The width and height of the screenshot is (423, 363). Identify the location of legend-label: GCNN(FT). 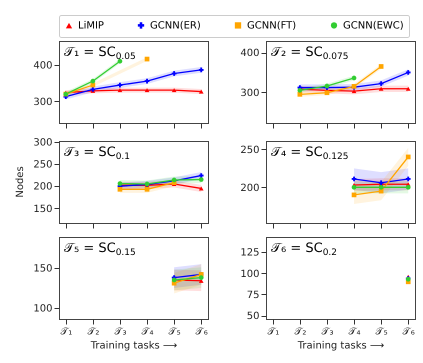
(271, 26).